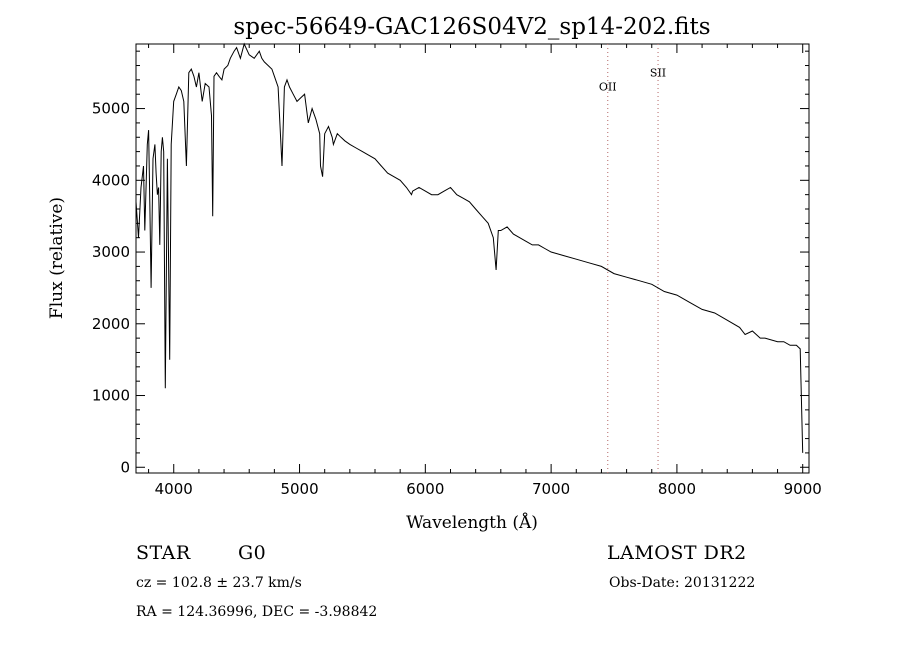  I want to click on x-tick-label: 7000, so click(551, 489).